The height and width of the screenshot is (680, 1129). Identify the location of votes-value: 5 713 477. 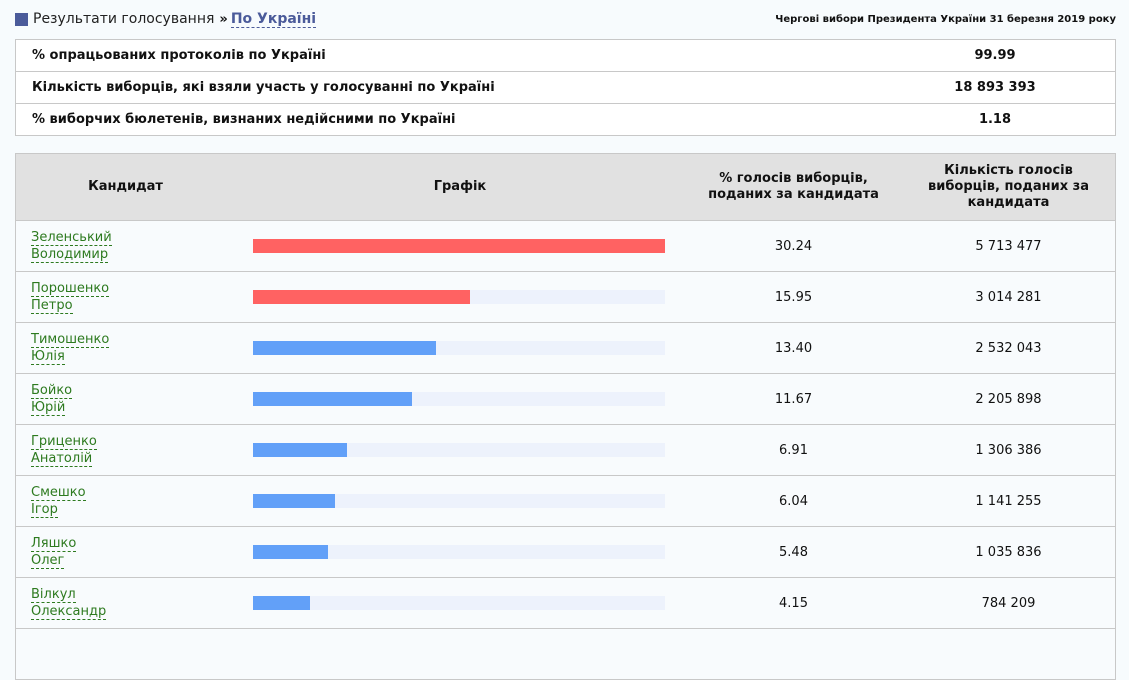
(1009, 246).